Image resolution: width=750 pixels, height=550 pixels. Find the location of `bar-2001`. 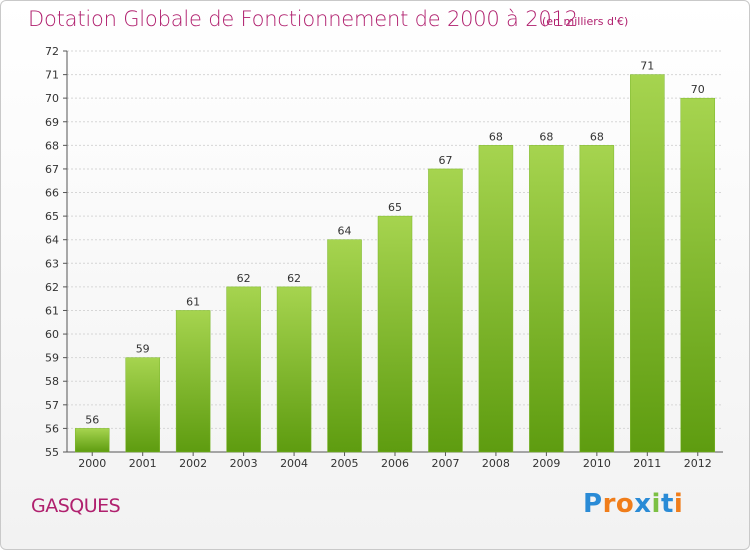

bar-2001 is located at coordinates (142, 405).